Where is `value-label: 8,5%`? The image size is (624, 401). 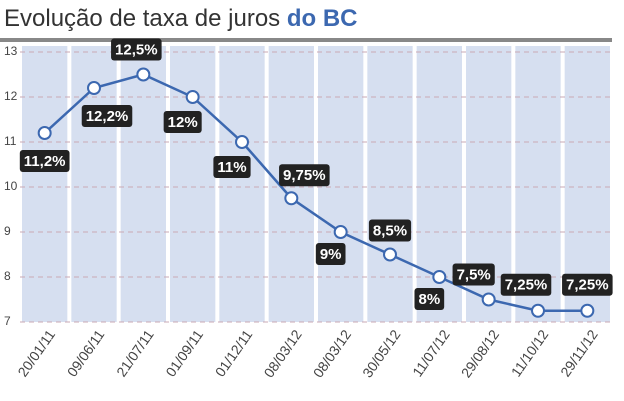
value-label: 8,5% is located at coordinates (390, 230).